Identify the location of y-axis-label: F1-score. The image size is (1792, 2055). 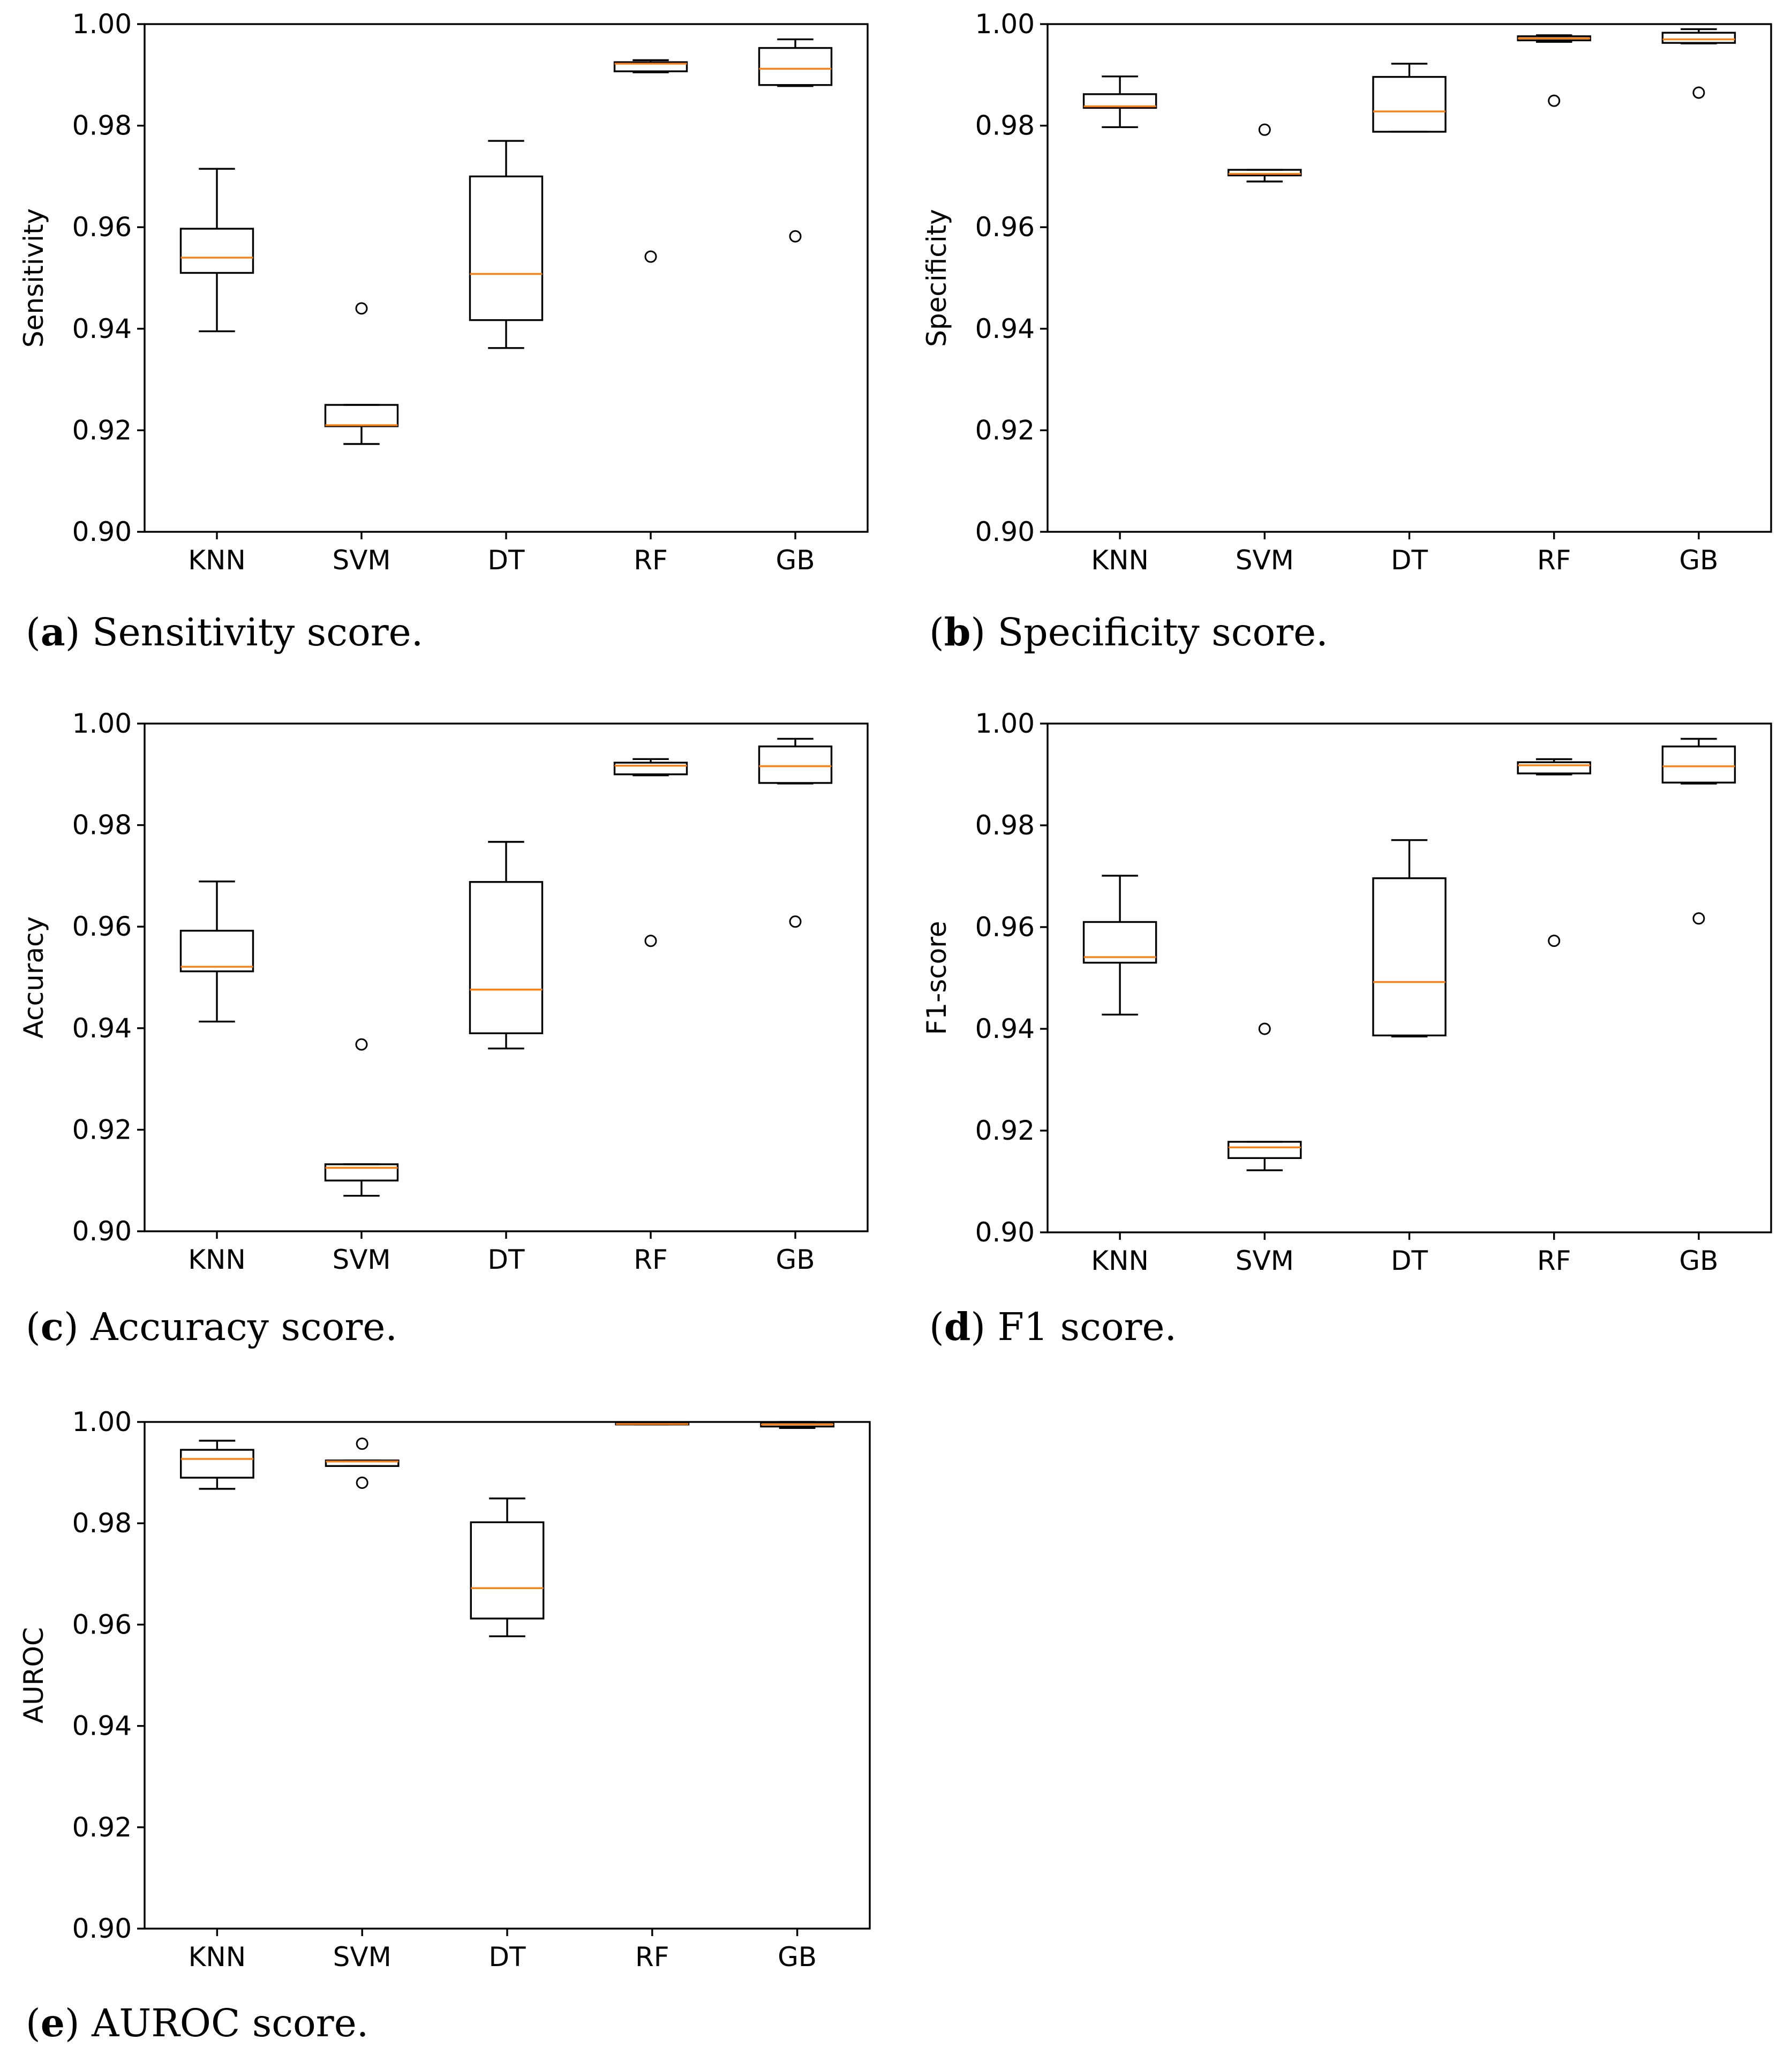
(936, 978).